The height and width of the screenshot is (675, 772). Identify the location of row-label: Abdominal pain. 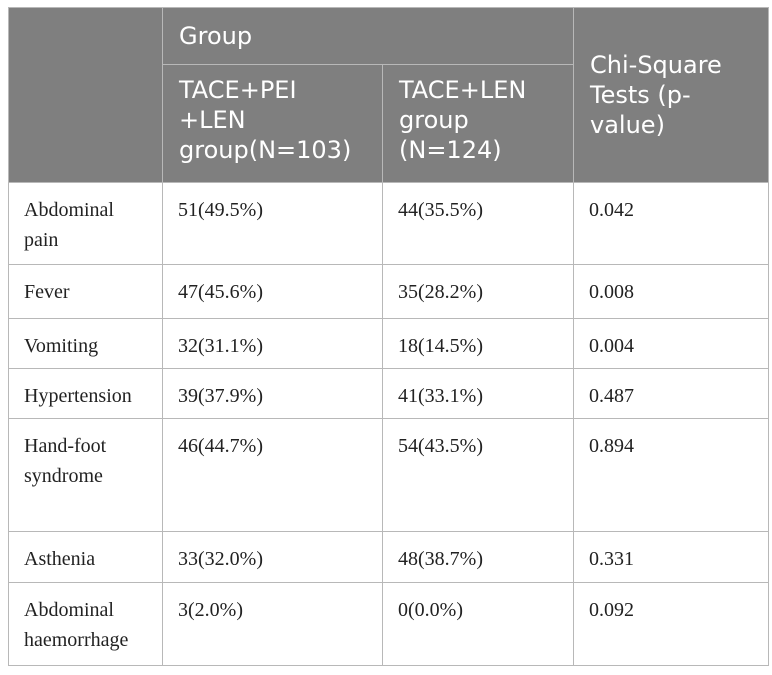
(85, 223).